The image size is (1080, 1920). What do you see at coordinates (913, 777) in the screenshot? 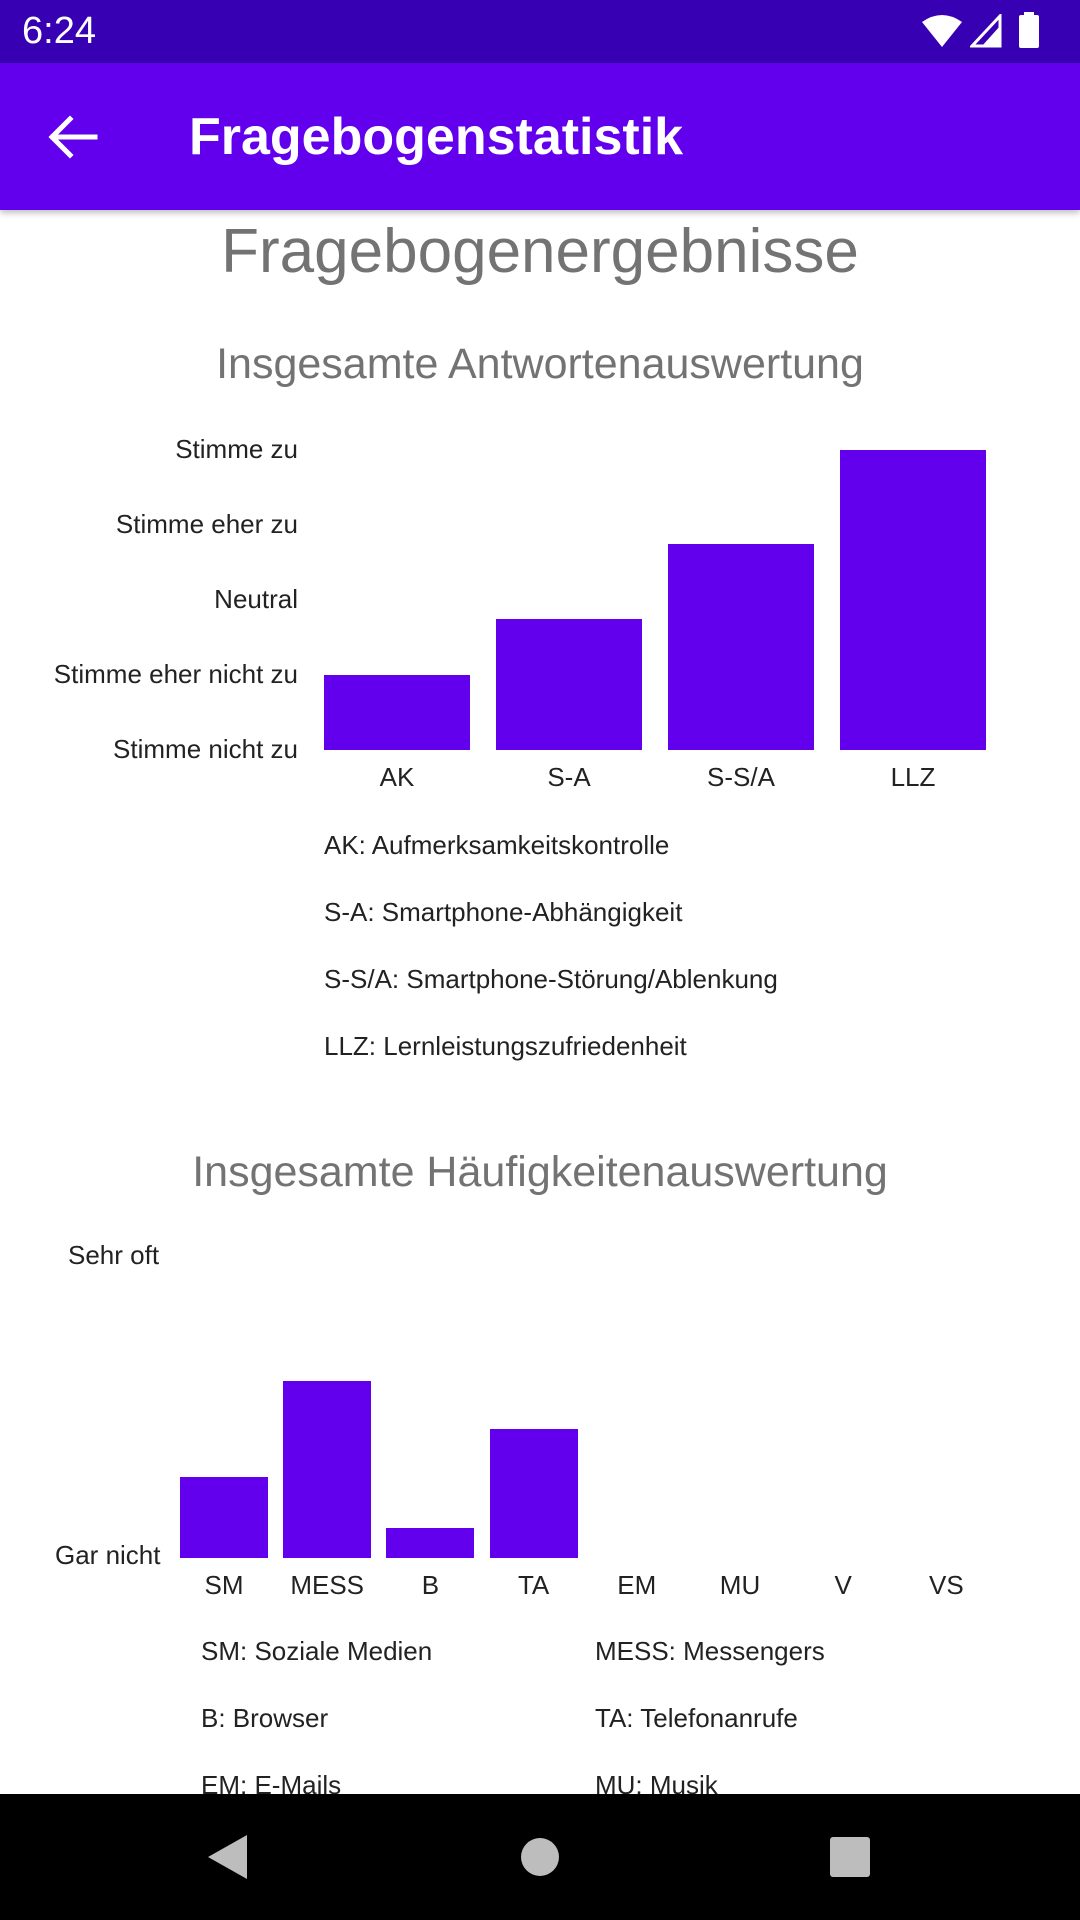
I see `x-tick-label: LLZ` at bounding box center [913, 777].